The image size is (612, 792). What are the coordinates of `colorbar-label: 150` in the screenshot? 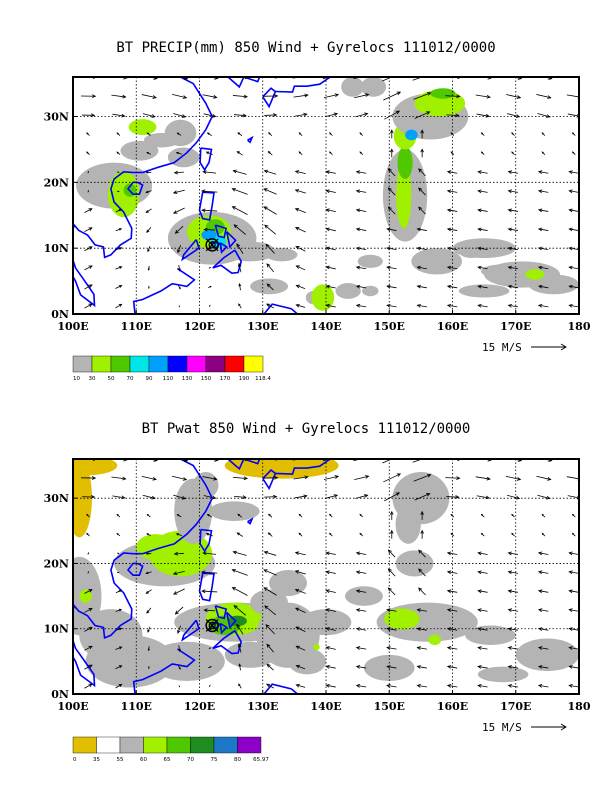 It's located at (206, 379).